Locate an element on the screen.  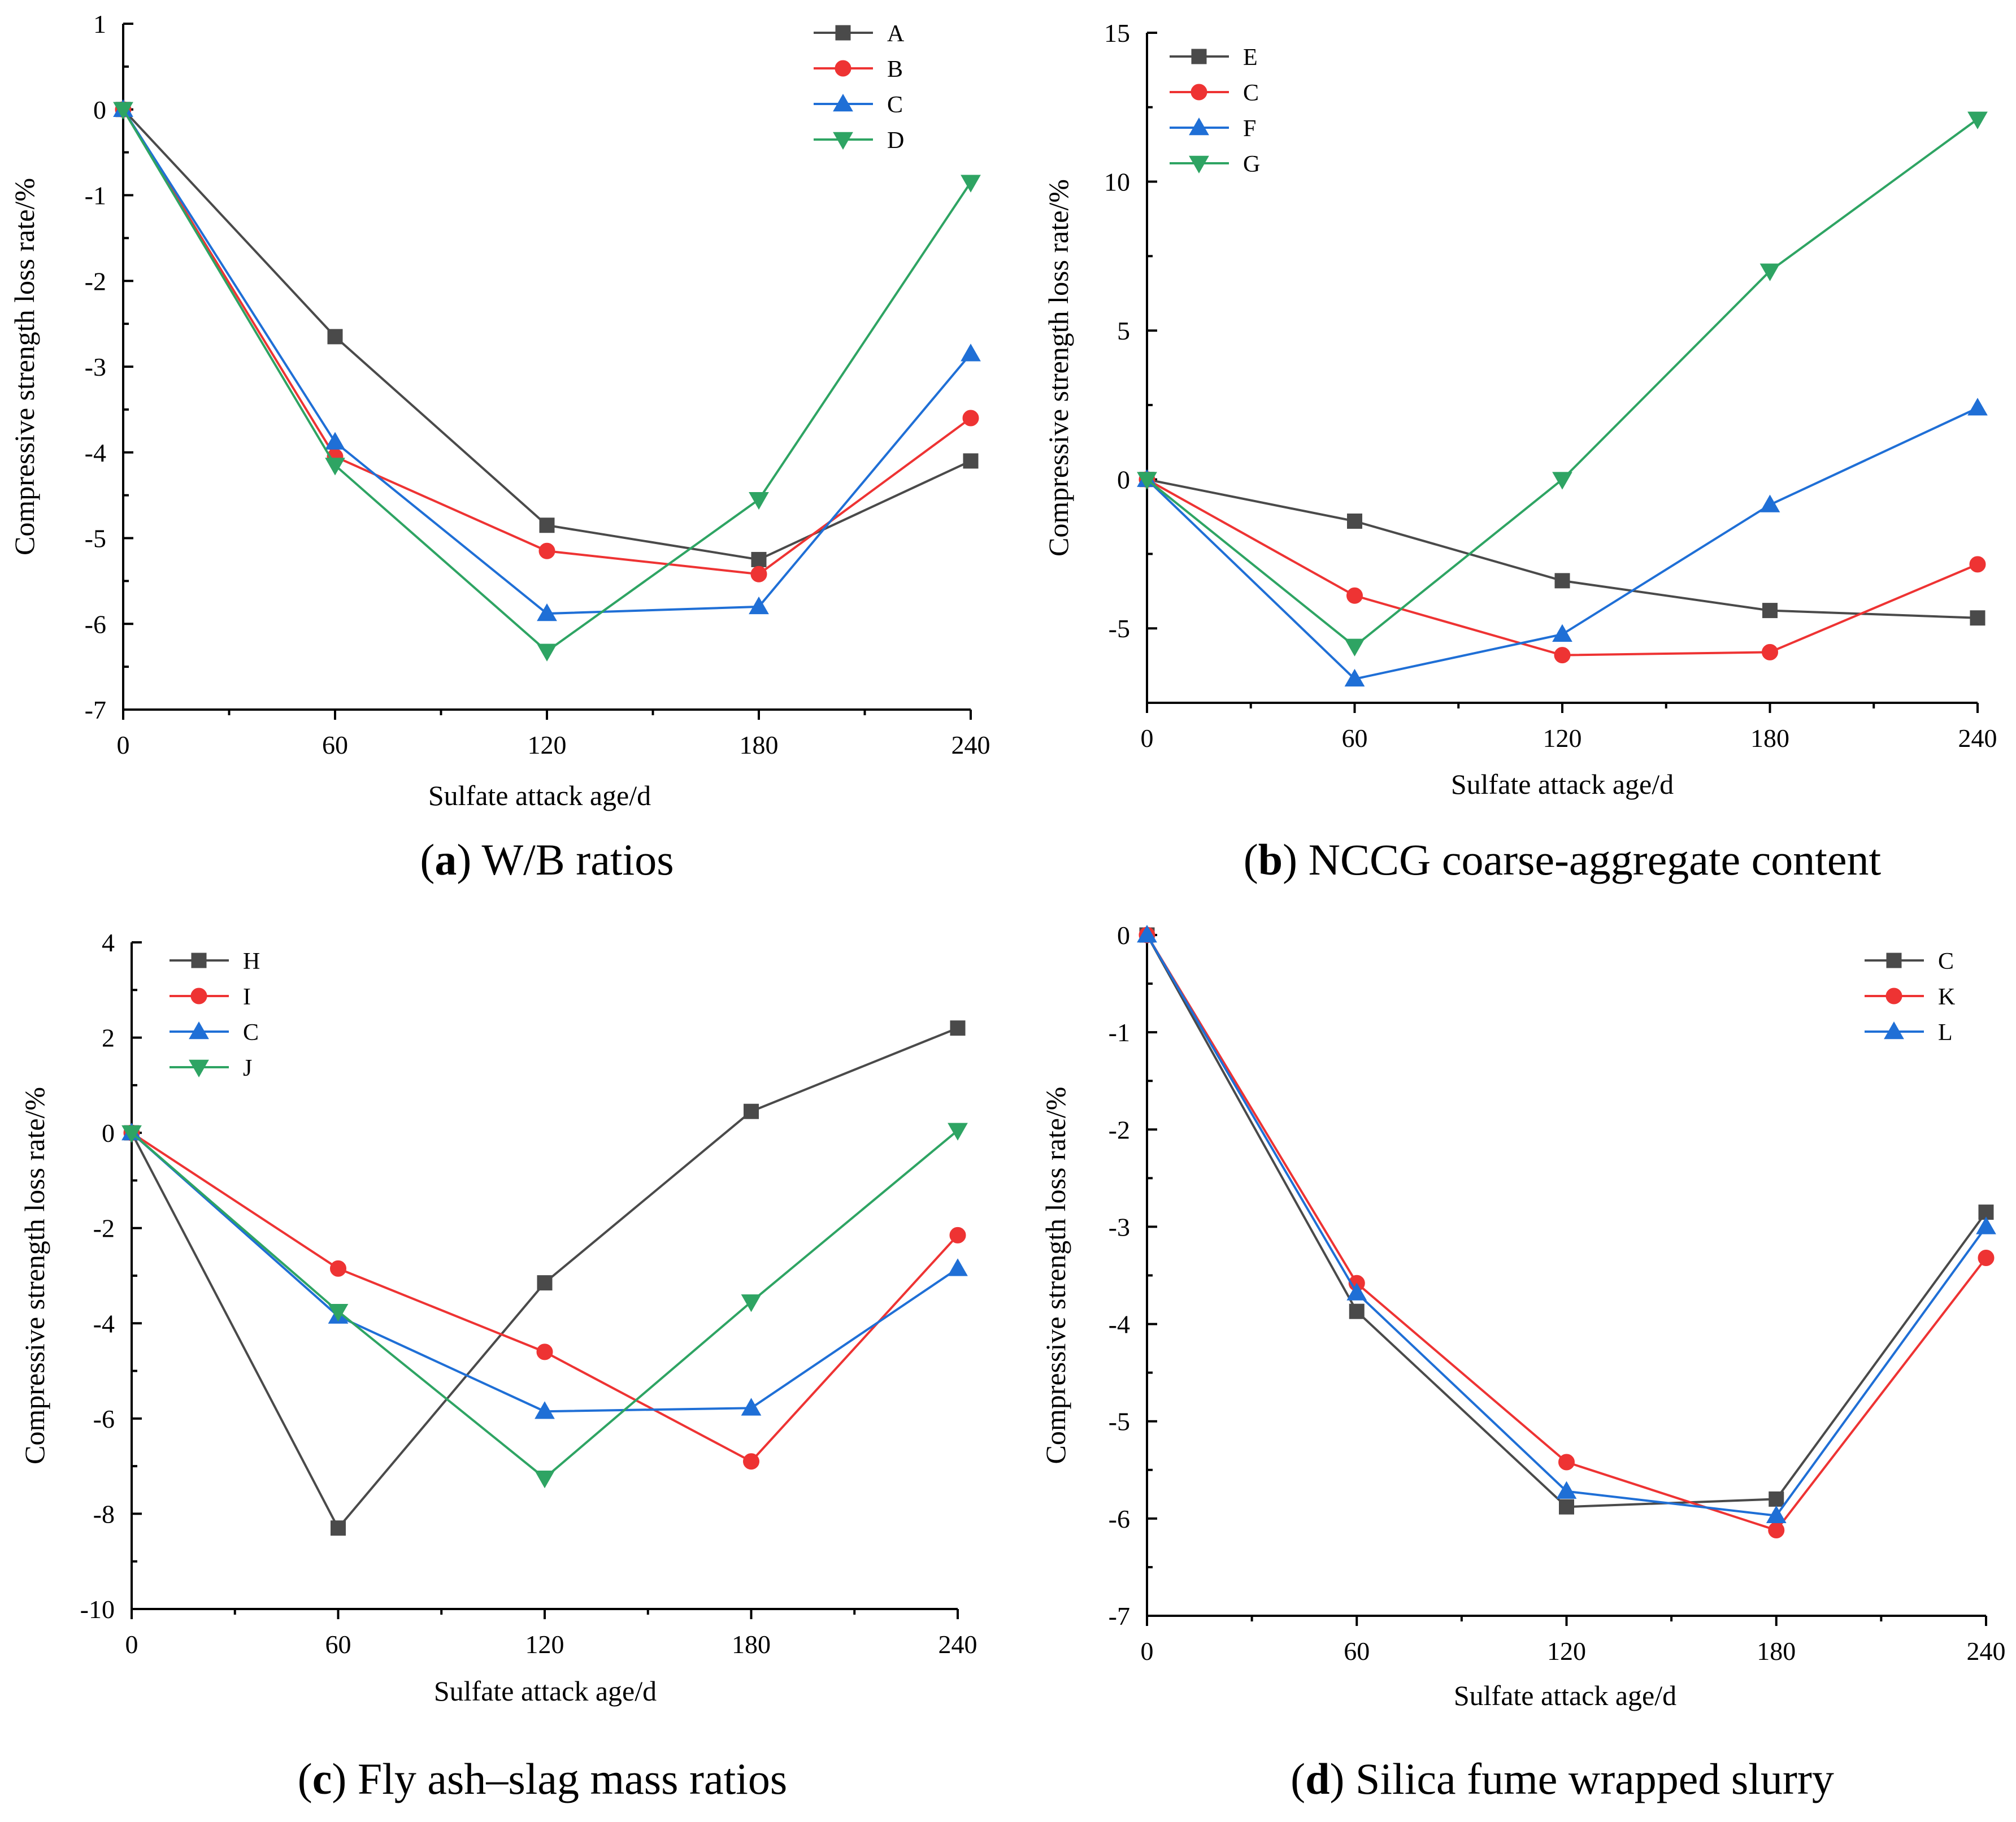
x-tick-label: 120 is located at coordinates (1566, 1651).